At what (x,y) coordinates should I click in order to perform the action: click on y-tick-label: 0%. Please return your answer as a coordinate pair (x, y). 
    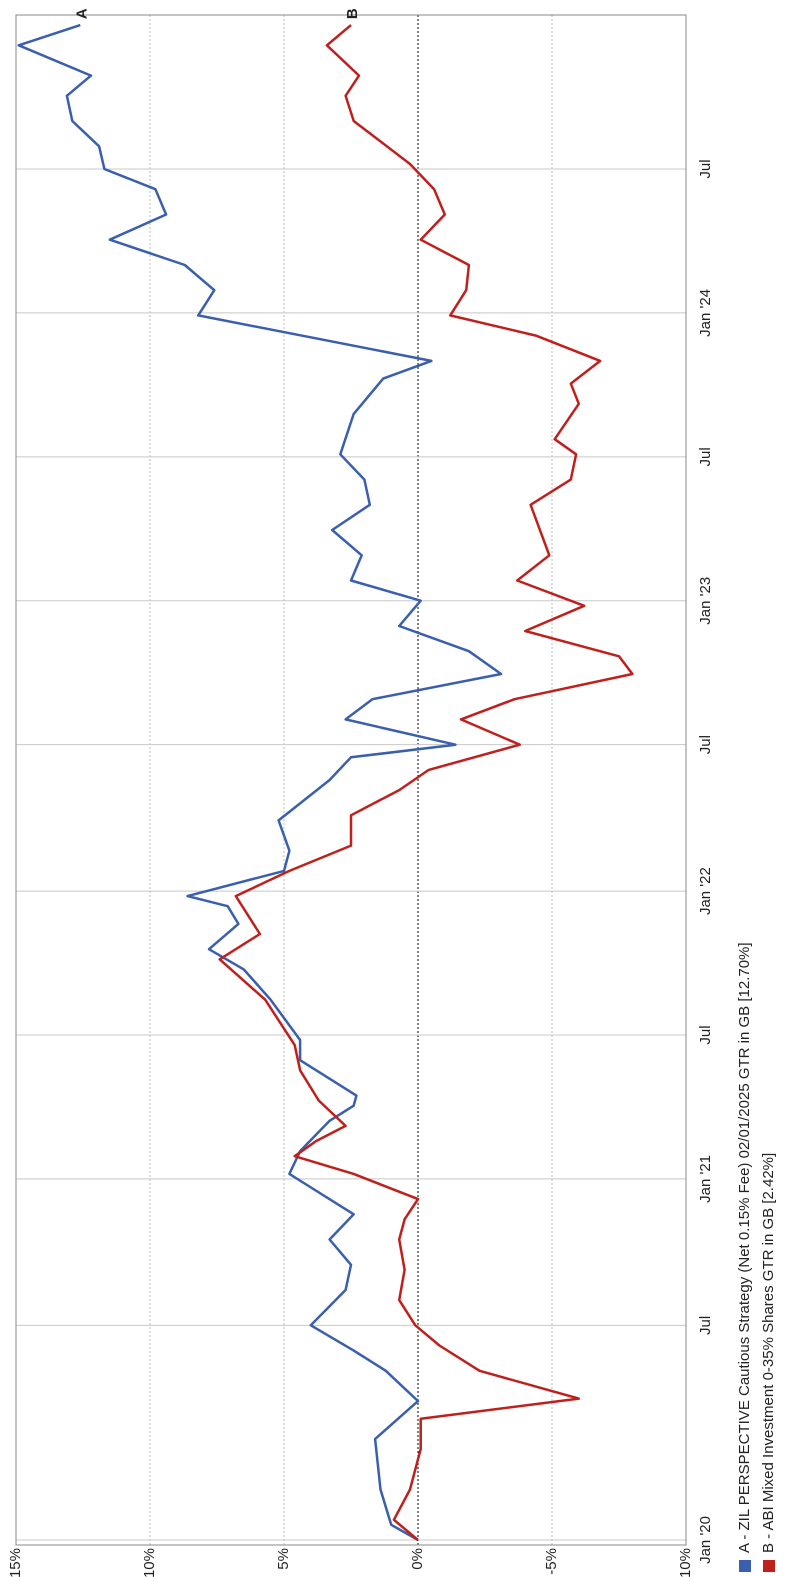
    Looking at the image, I should click on (417, 1559).